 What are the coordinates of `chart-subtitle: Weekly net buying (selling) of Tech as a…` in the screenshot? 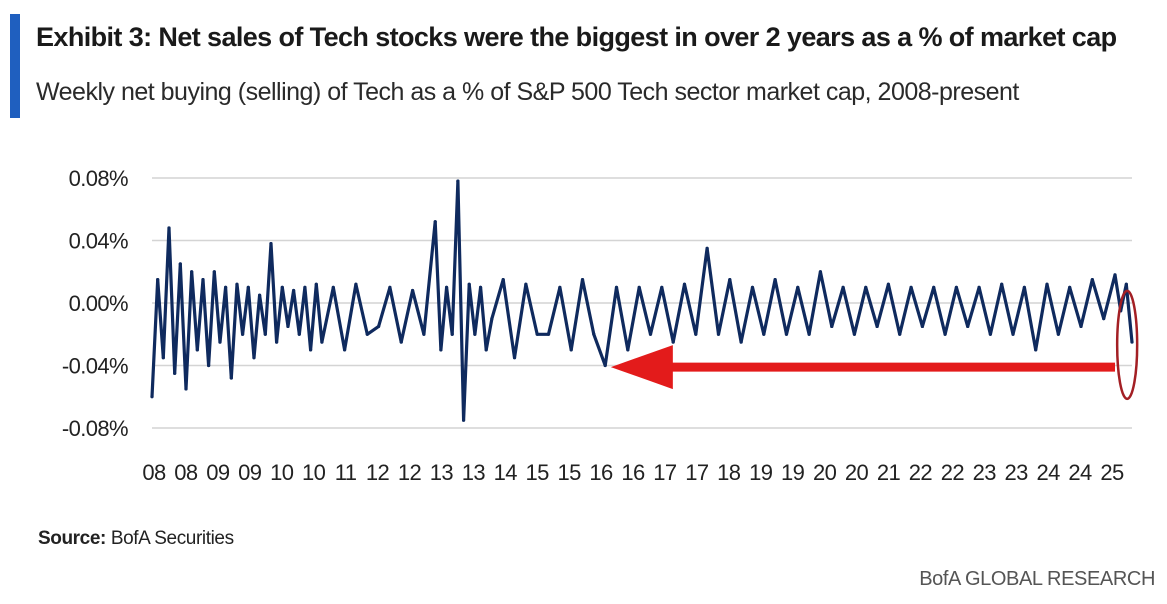 It's located at (527, 92).